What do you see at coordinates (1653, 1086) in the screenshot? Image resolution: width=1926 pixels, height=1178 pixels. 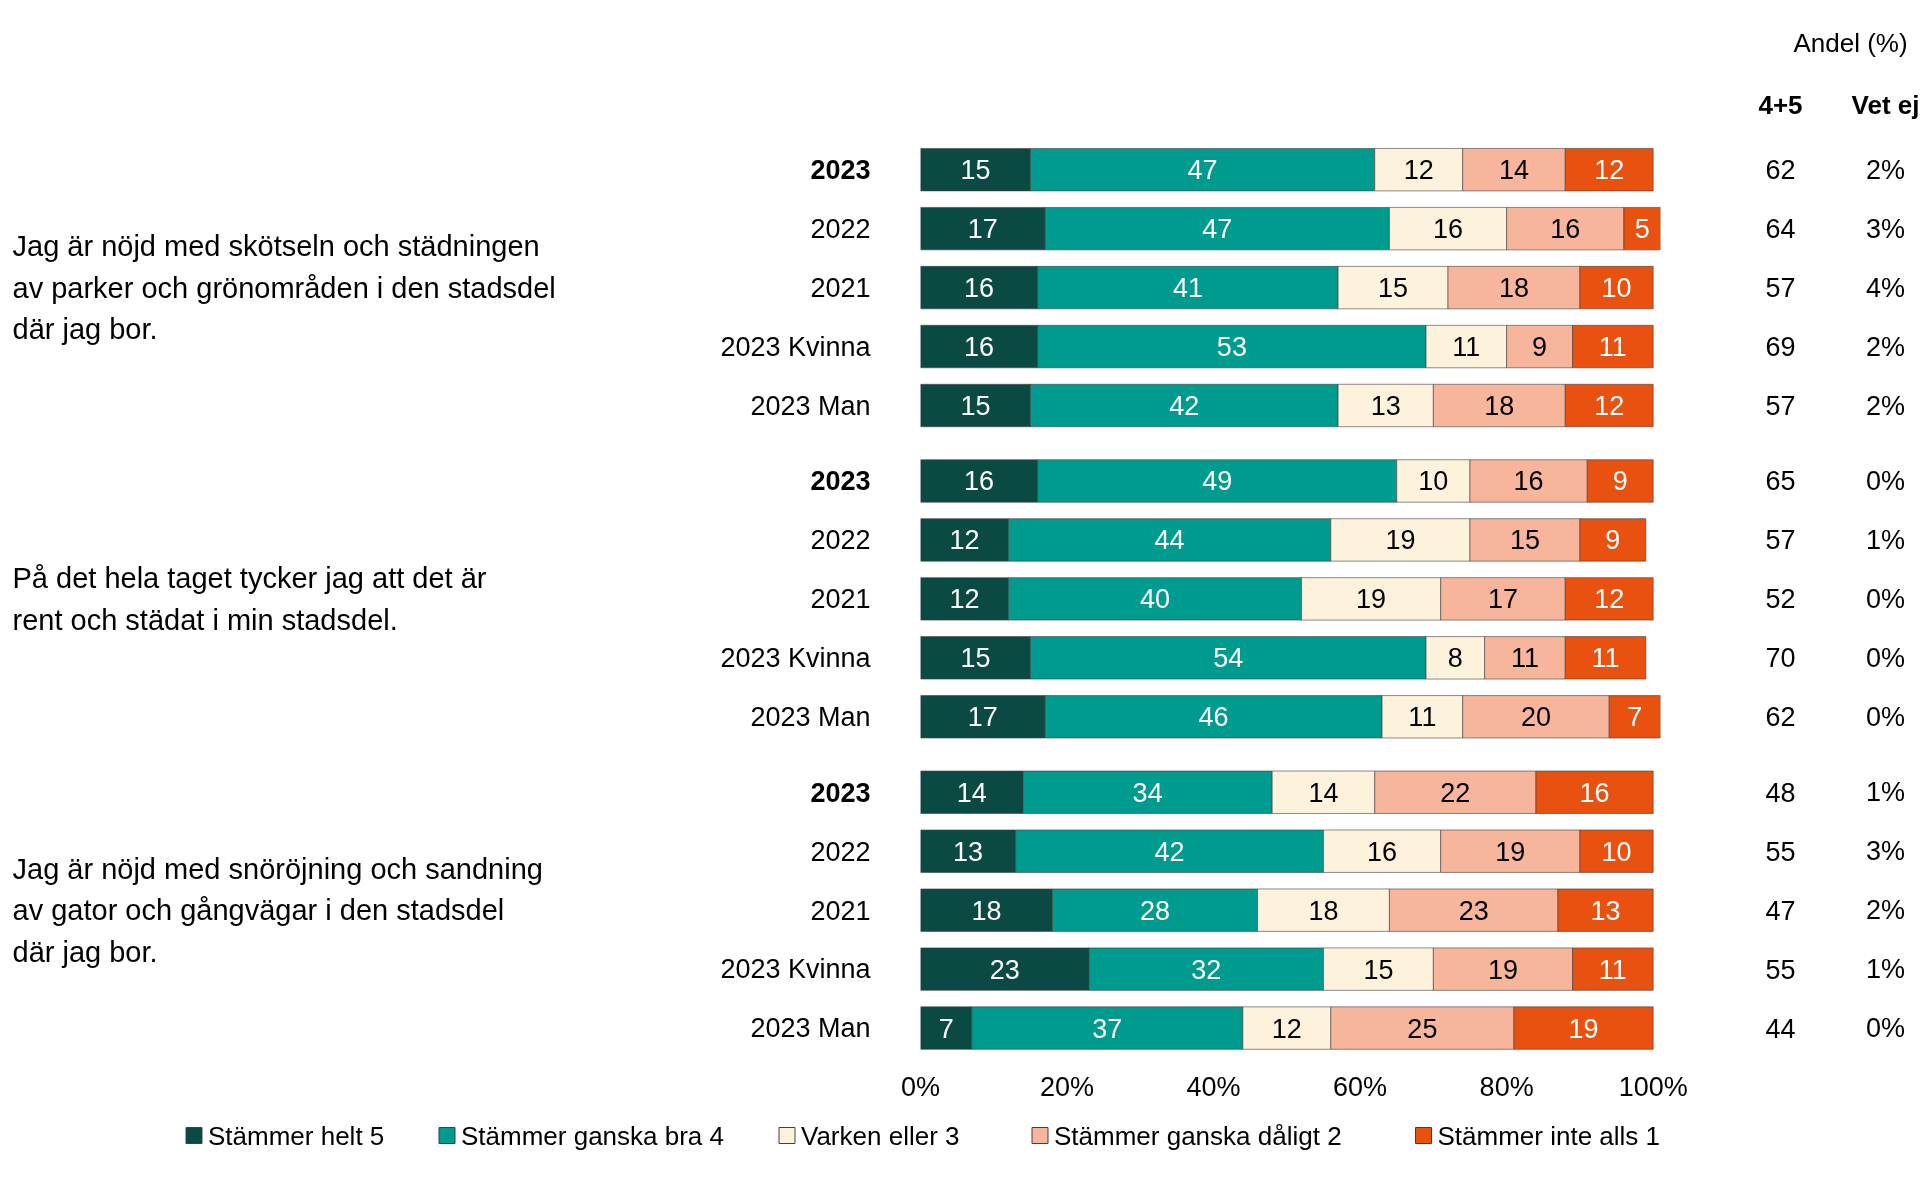 I see `x-tick-label: 100%` at bounding box center [1653, 1086].